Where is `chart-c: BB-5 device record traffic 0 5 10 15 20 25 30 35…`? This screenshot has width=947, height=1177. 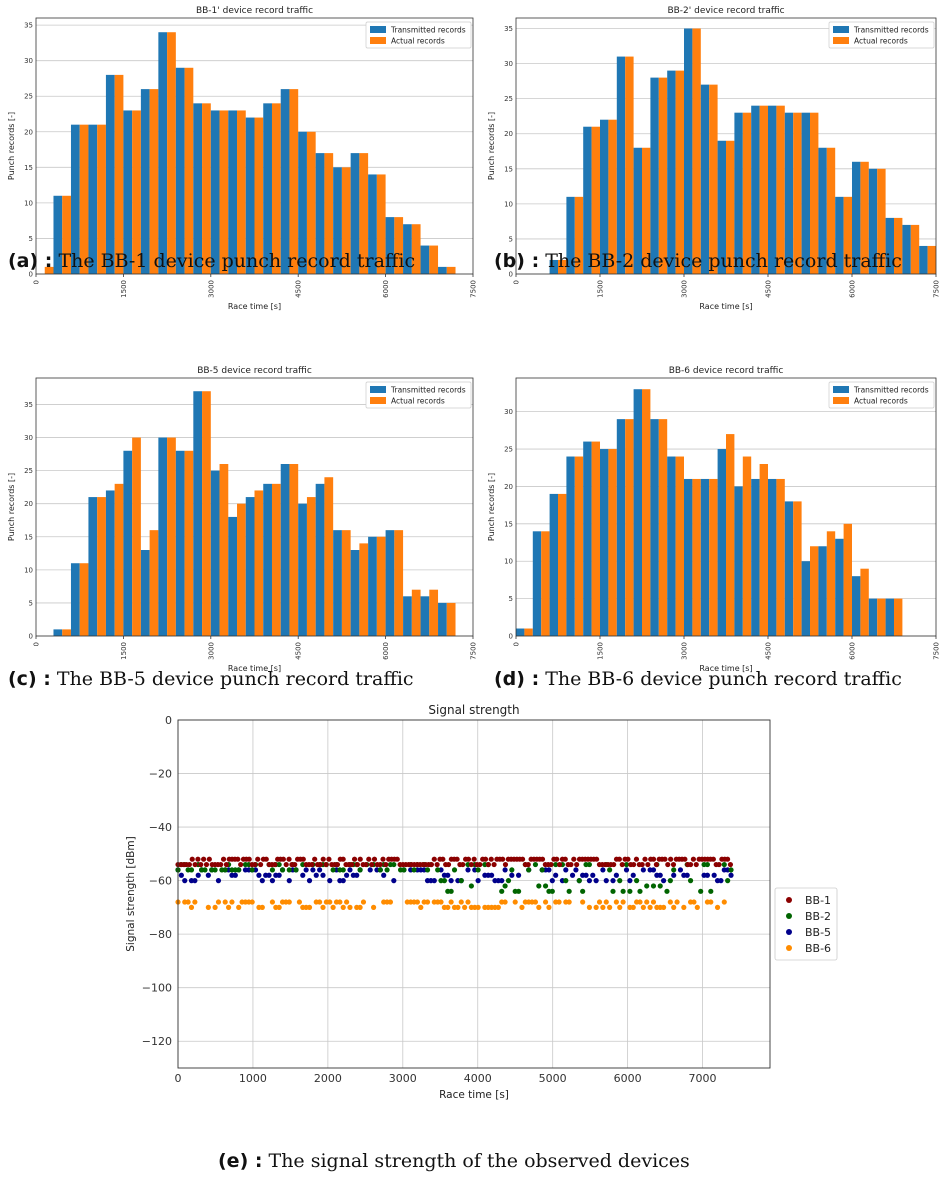 chart-c: BB-5 device record traffic 0 5 10 15 20 25 30 35… is located at coordinates (239, 522).